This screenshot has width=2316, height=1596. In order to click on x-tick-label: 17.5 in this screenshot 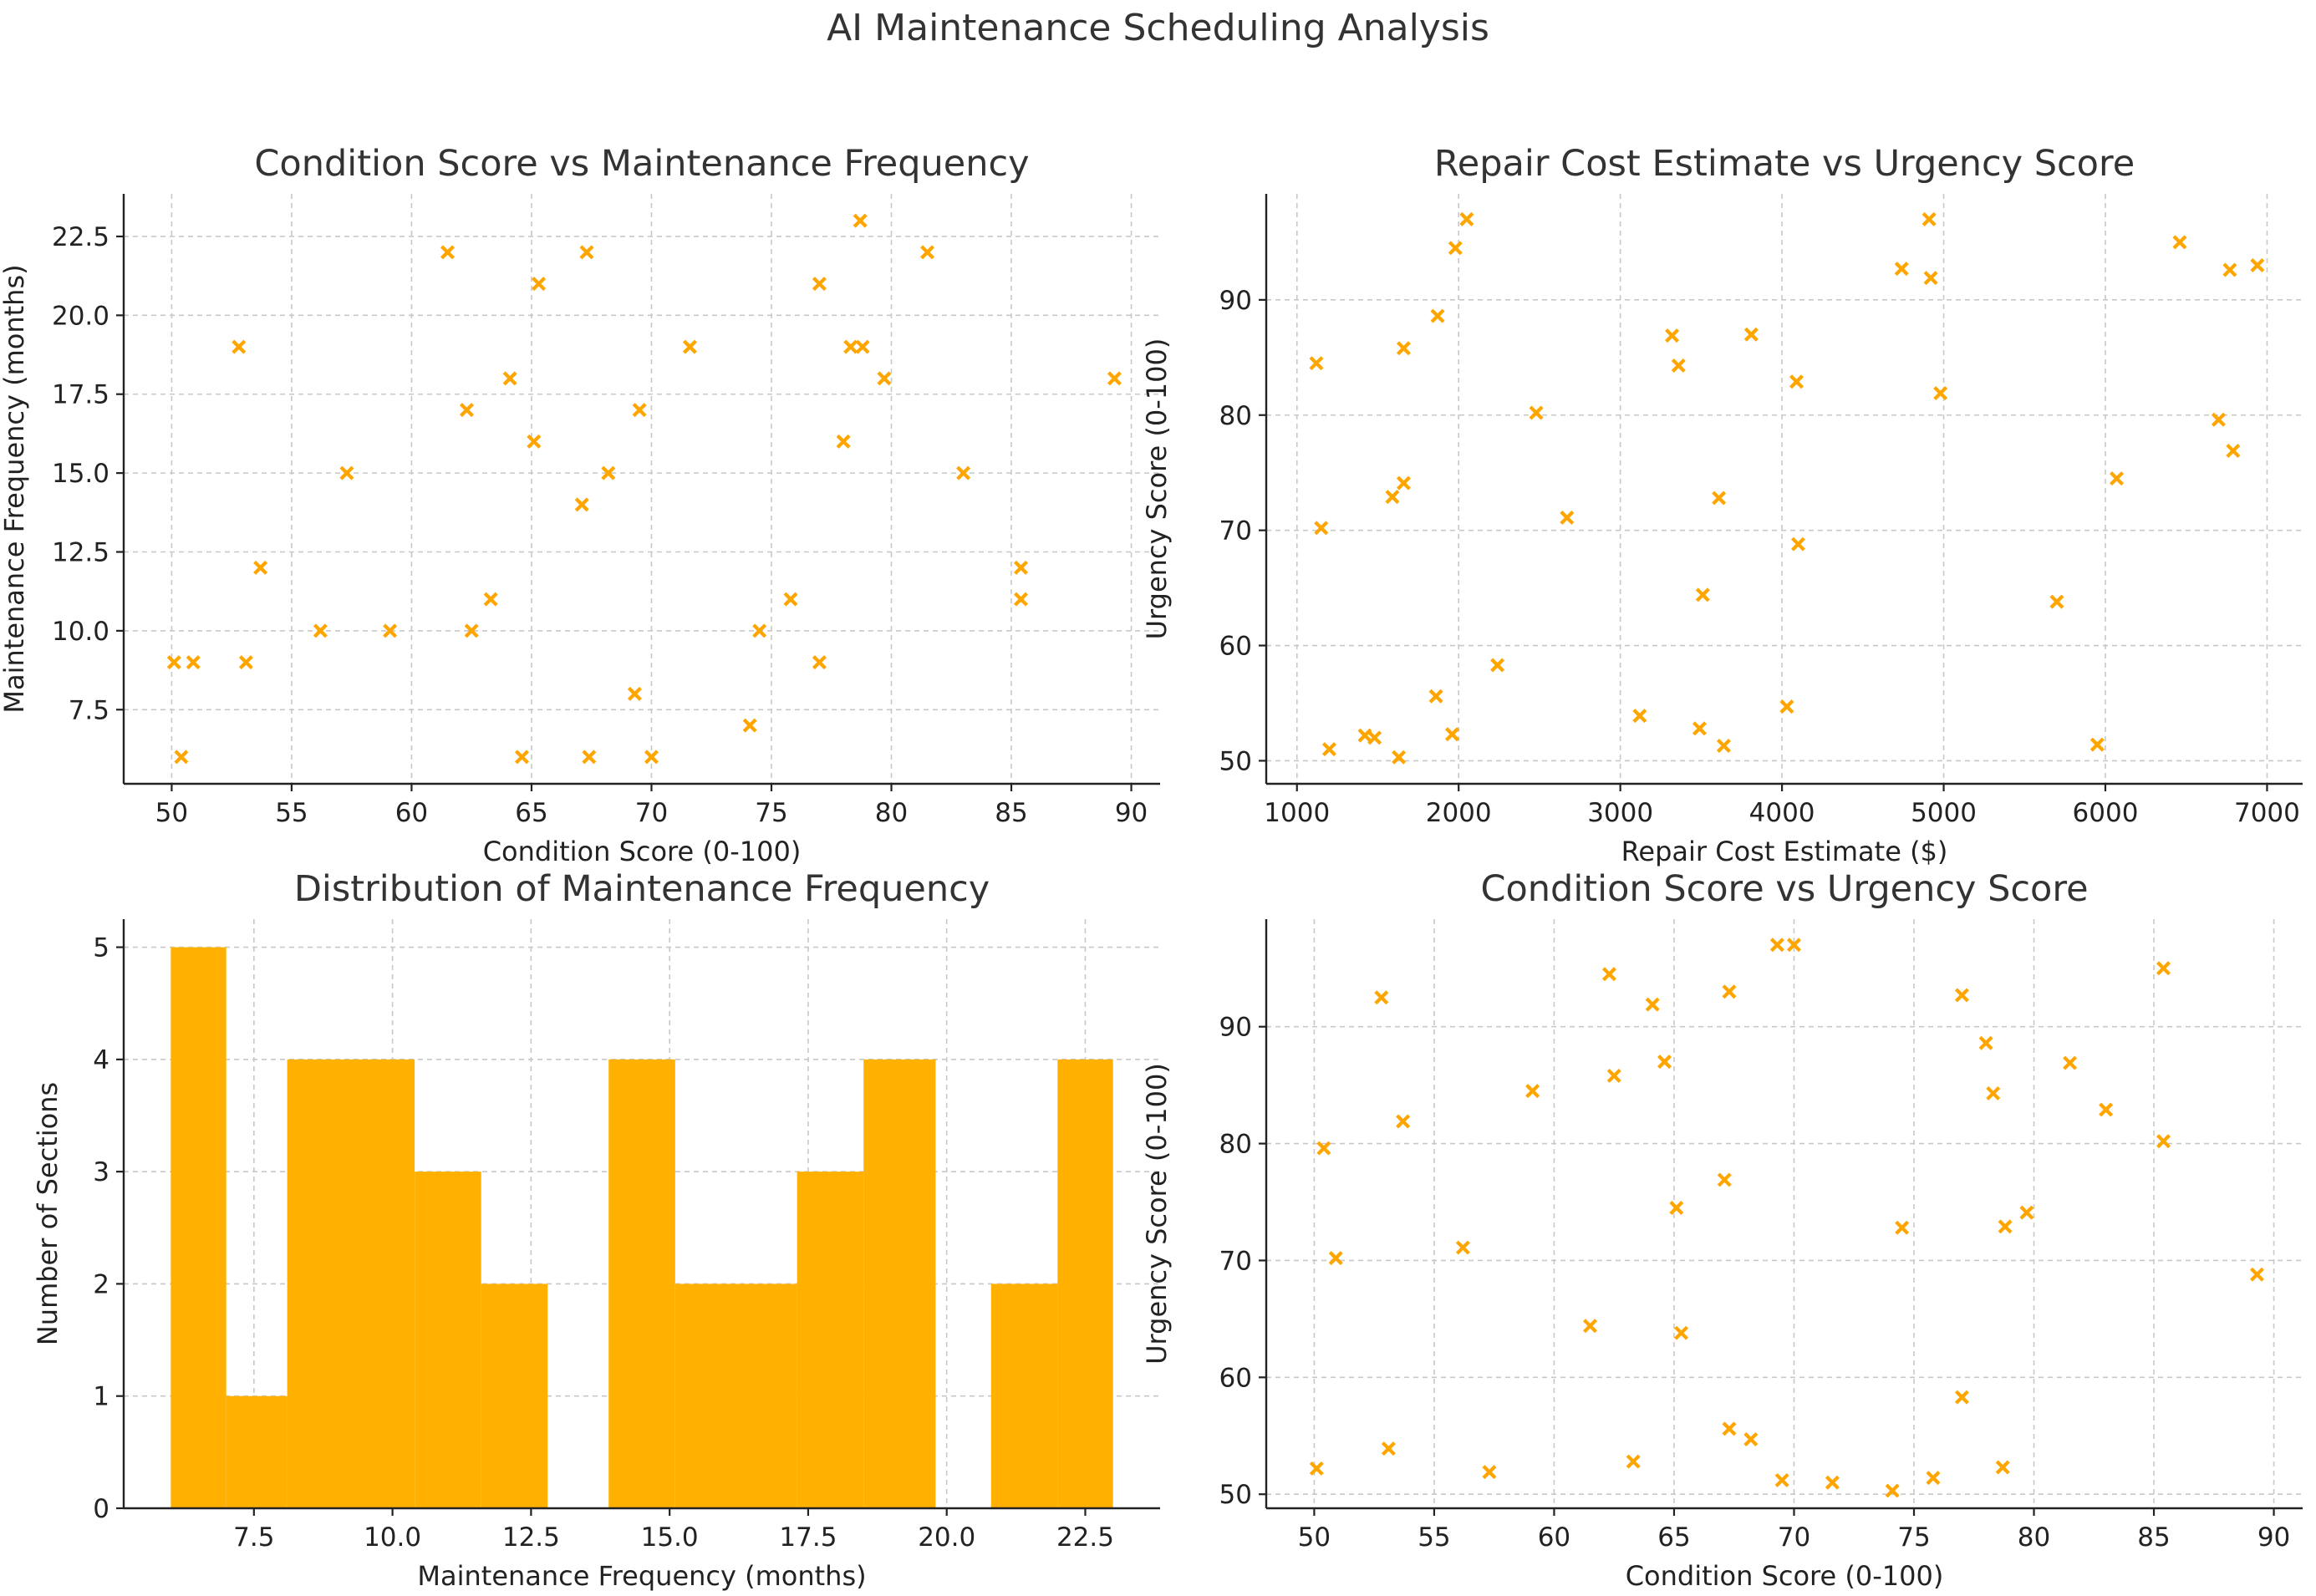, I will do `click(808, 1537)`.